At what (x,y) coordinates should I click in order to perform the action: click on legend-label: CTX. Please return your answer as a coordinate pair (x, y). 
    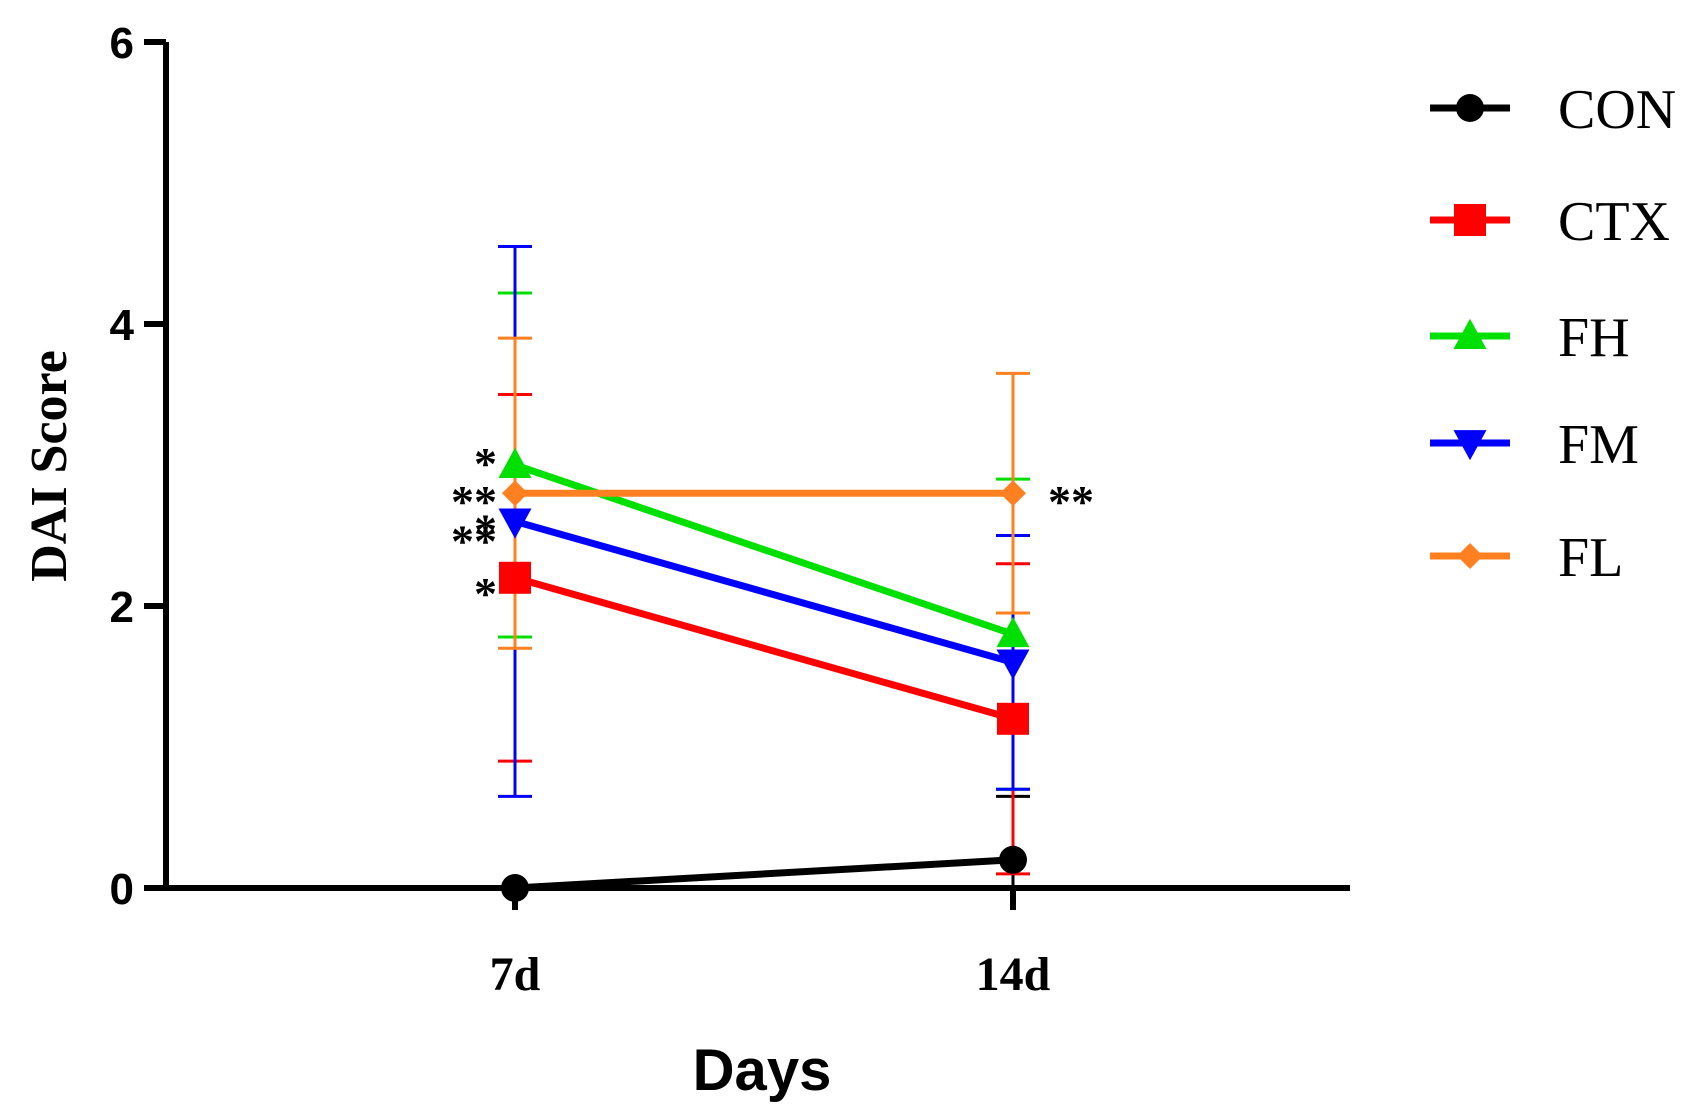
    Looking at the image, I should click on (1614, 222).